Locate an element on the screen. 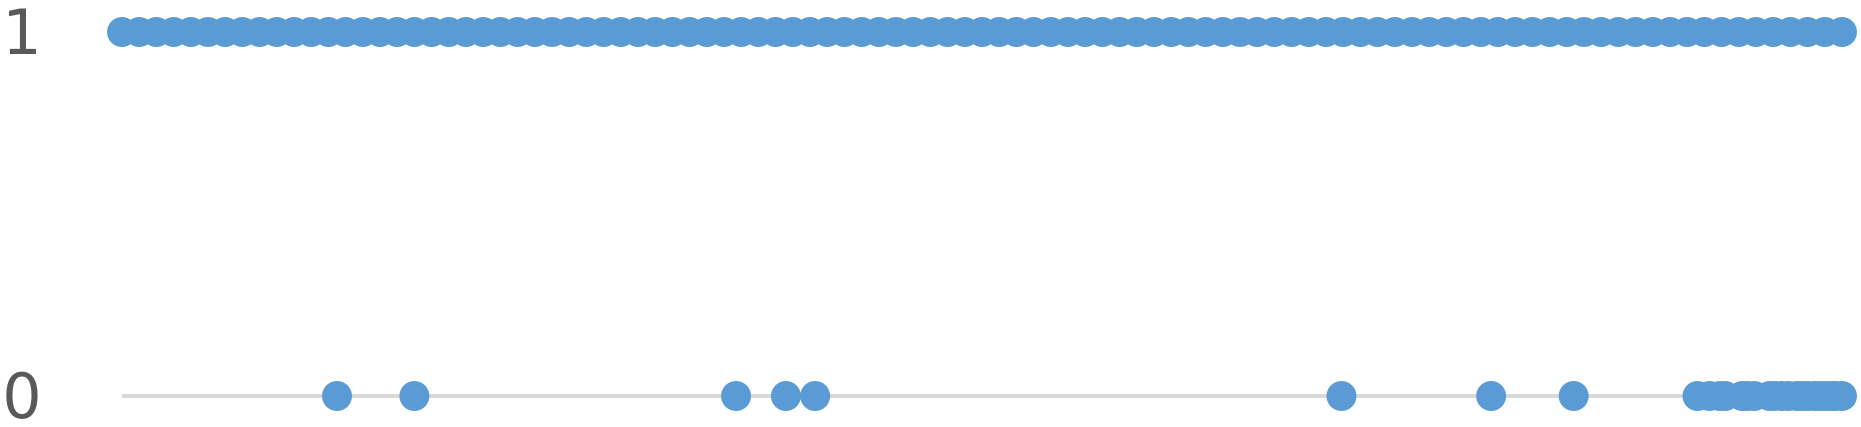 The width and height of the screenshot is (1861, 427). y-tick-label-1: 1 is located at coordinates (21, 34).